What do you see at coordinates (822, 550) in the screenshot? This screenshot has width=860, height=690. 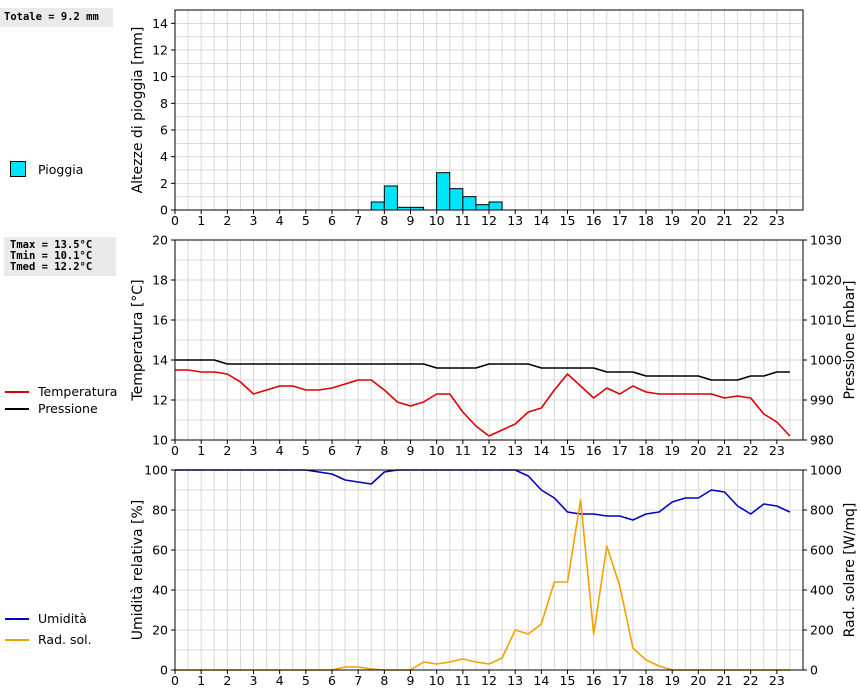 I see `humidity-radiation-y2tick-label: 600` at bounding box center [822, 550].